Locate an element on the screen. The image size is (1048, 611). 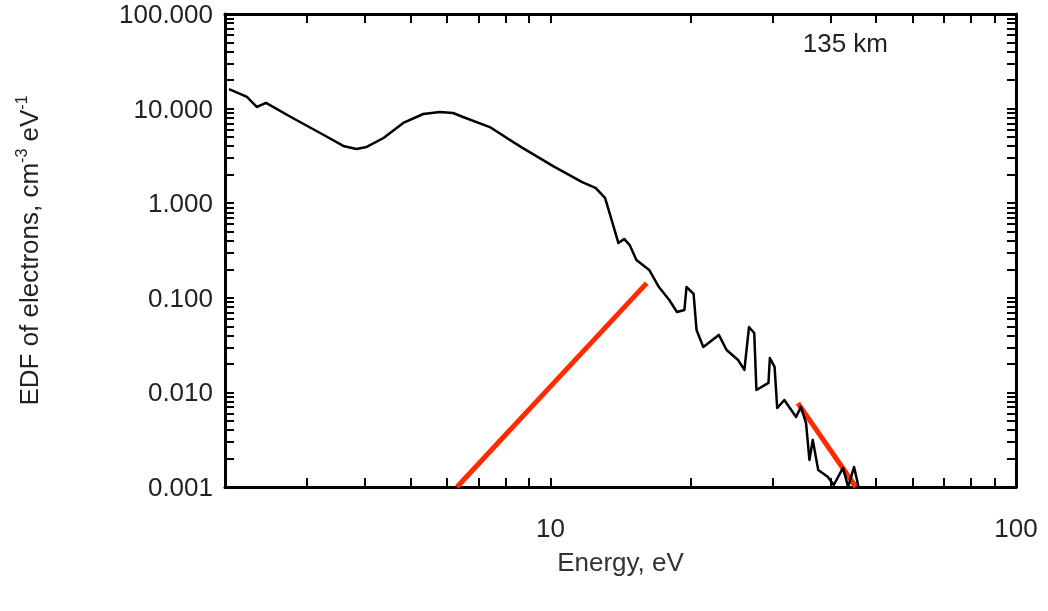
y-tick-label: 0.001 is located at coordinates (180, 487).